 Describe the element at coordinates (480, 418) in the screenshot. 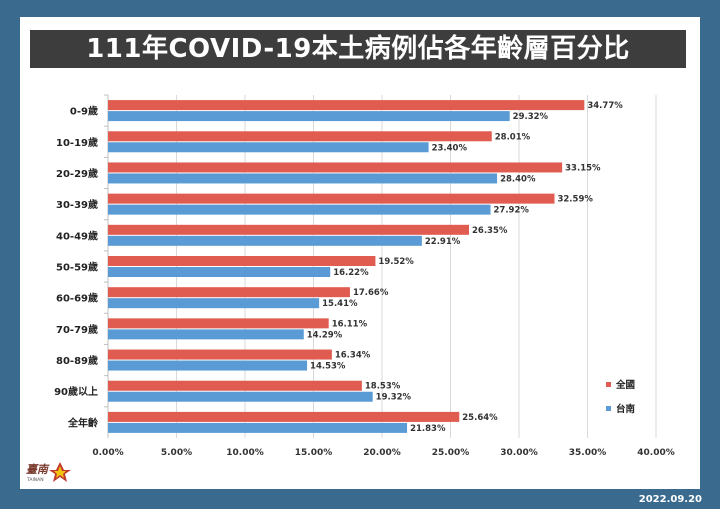

I see `data-label: 25.64%` at that location.